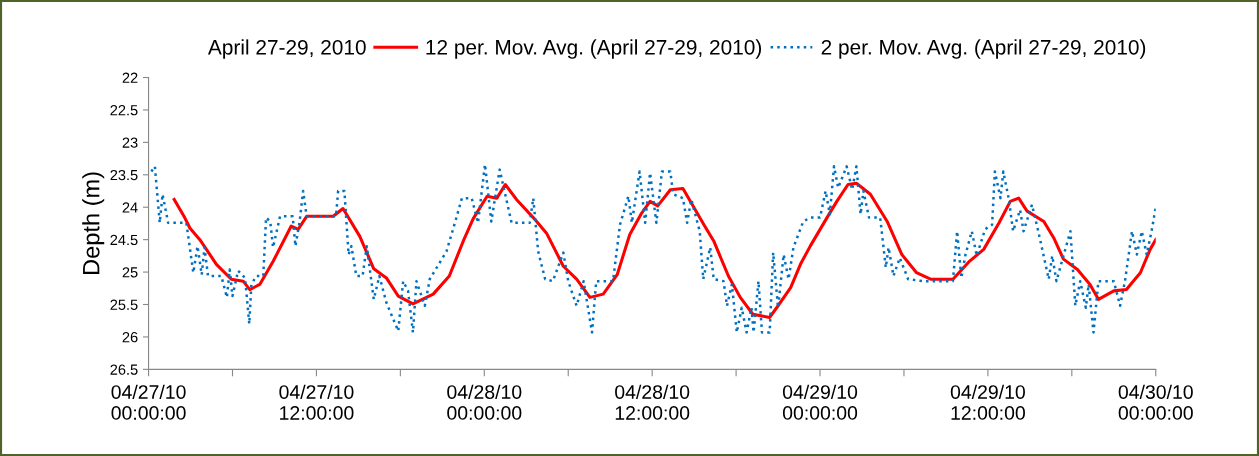 This screenshot has width=1259, height=456. What do you see at coordinates (124, 110) in the screenshot?
I see `y-tick-label: 22.5` at bounding box center [124, 110].